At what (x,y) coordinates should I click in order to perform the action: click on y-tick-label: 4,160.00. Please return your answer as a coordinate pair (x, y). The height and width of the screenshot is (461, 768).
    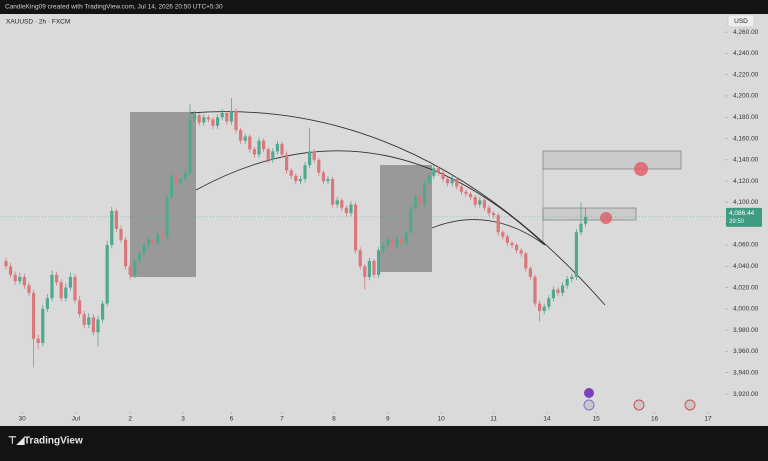
    Looking at the image, I should click on (746, 138).